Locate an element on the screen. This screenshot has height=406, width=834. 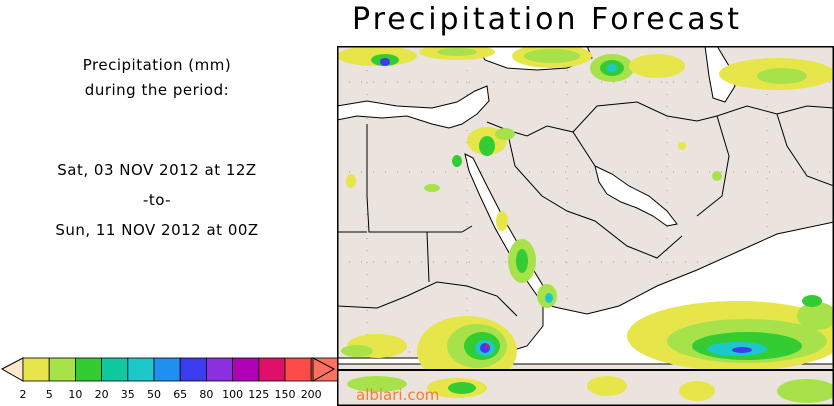
precip-legend: 2 5 10 20 35 50 65 80 100 125 150 200 is located at coordinates (169, 379).